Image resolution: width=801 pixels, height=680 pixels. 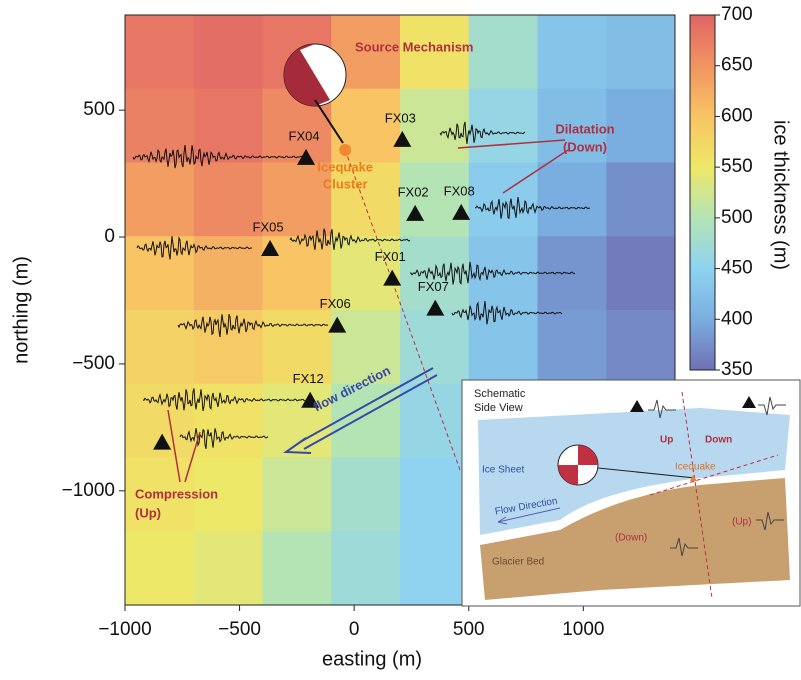 I want to click on y-tick-label: 0, so click(x=109, y=236).